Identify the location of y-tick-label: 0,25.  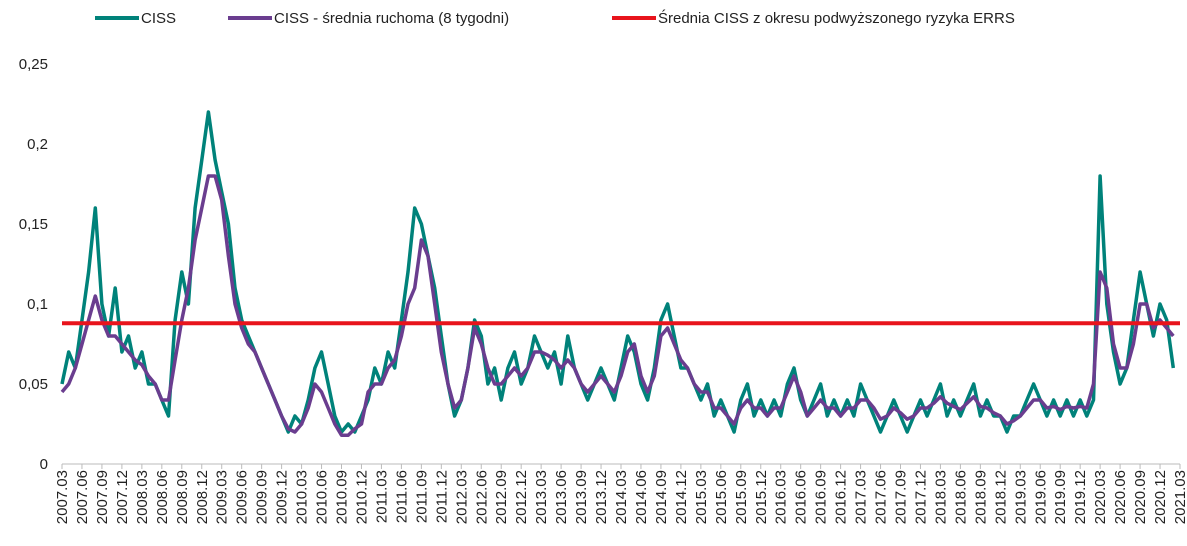
(33, 64).